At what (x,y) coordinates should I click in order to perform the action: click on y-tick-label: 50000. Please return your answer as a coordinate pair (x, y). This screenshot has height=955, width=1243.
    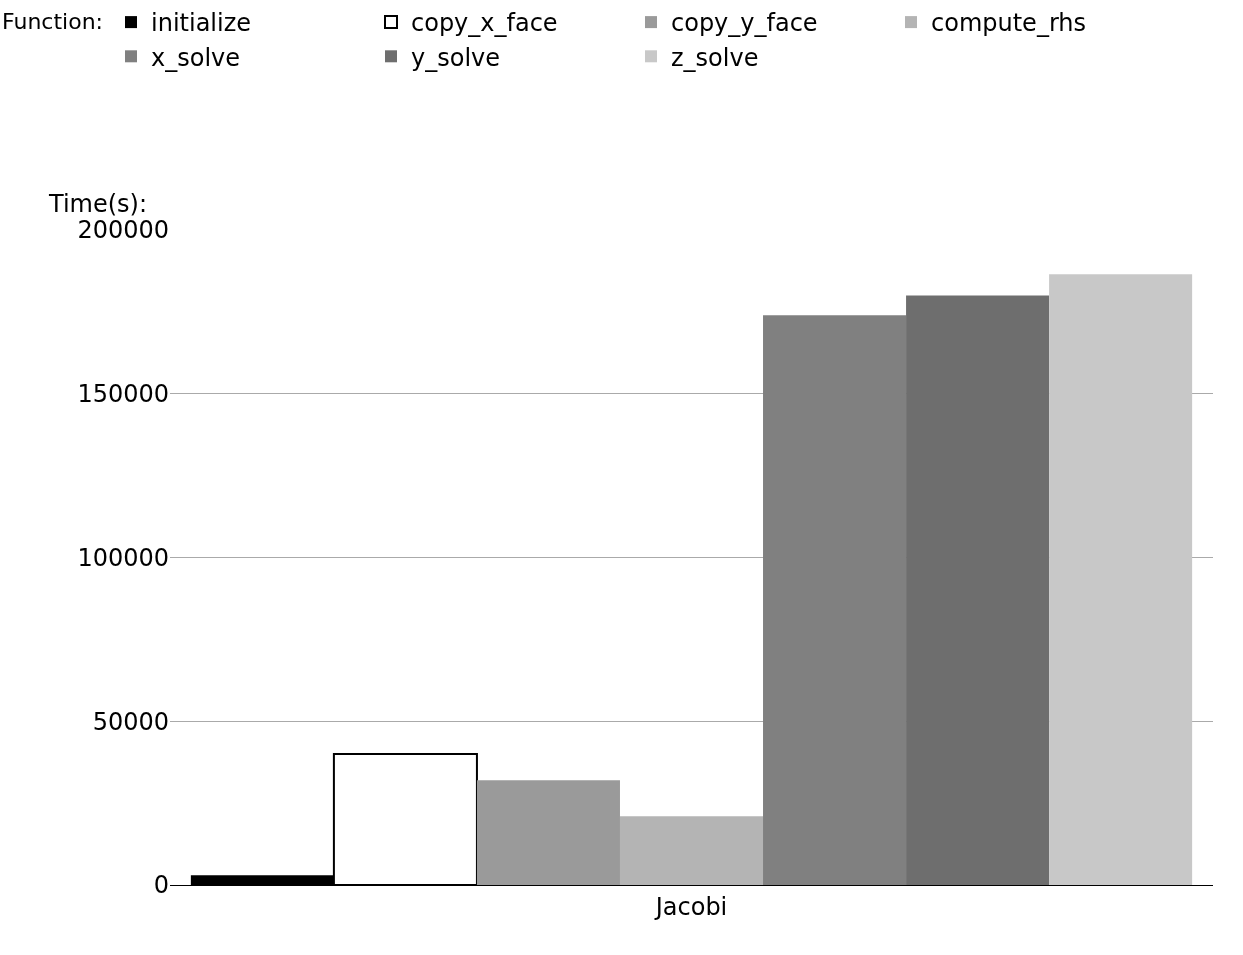
    Looking at the image, I should click on (130, 721).